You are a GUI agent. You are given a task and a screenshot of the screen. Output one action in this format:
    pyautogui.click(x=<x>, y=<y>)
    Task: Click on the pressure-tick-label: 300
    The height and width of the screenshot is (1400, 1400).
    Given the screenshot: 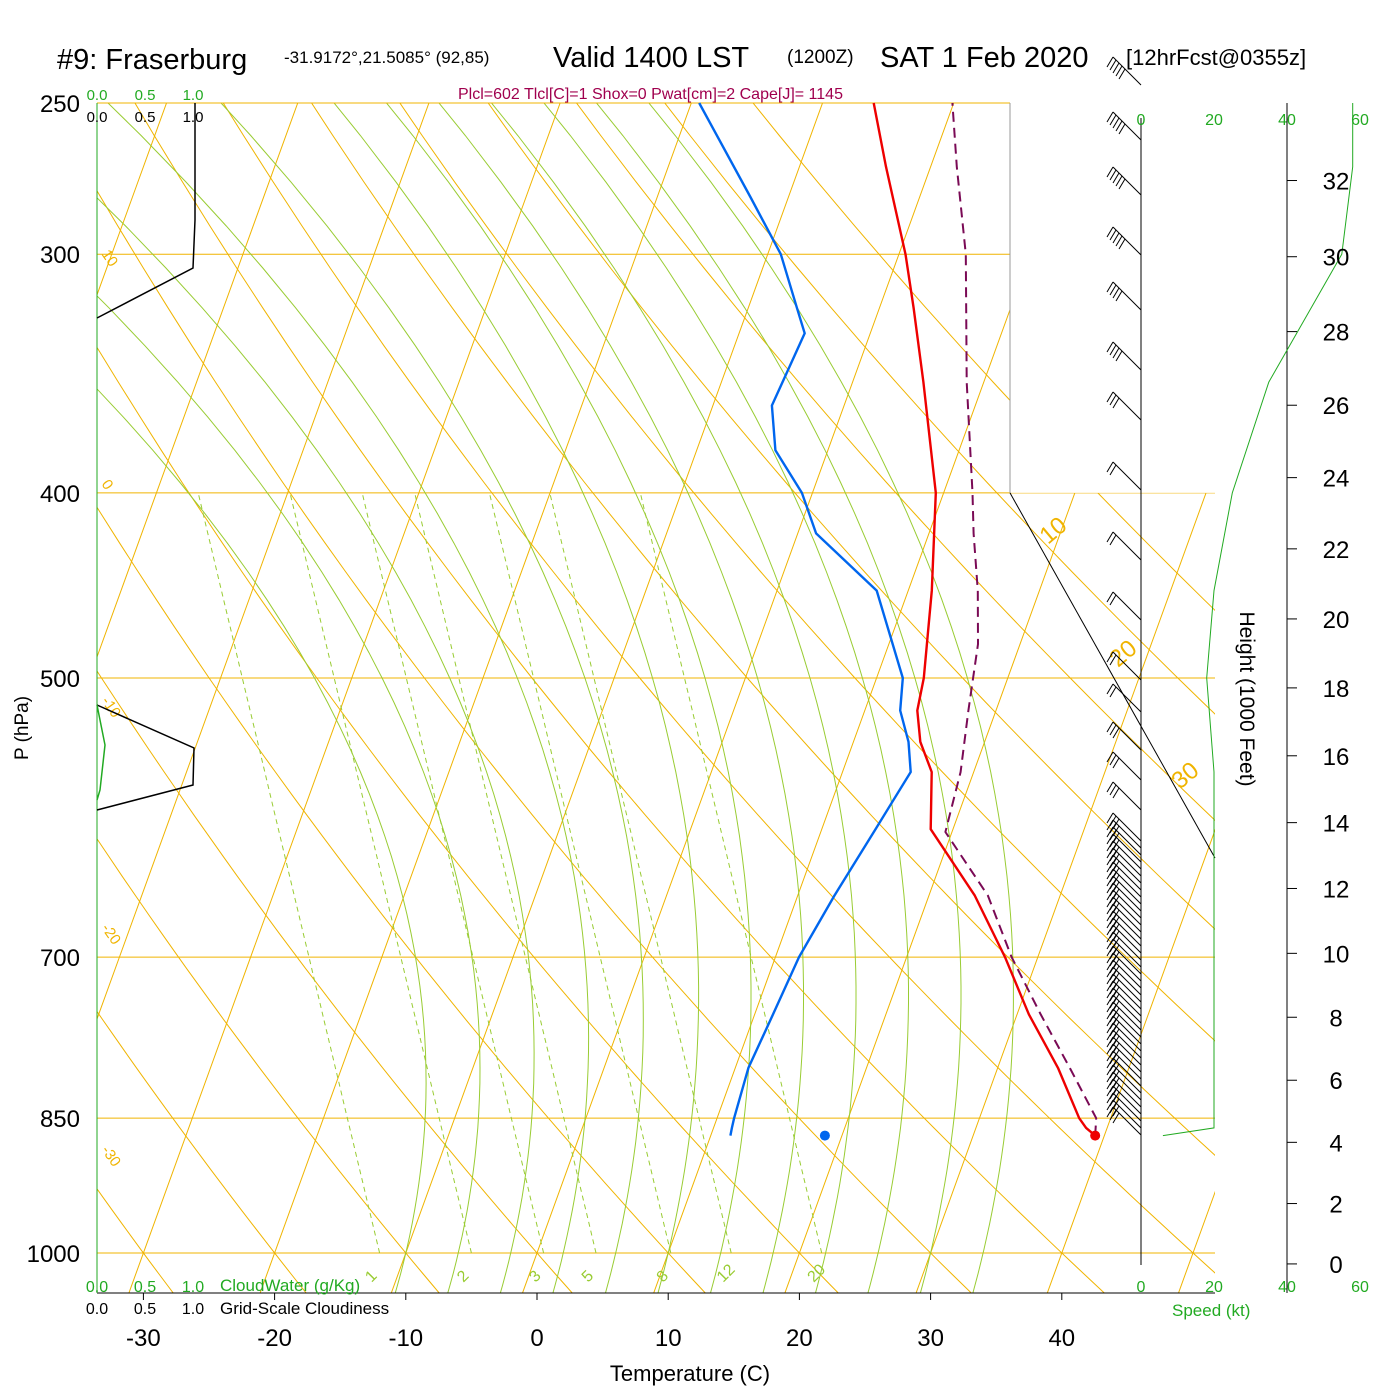 What is the action you would take?
    pyautogui.click(x=60, y=255)
    